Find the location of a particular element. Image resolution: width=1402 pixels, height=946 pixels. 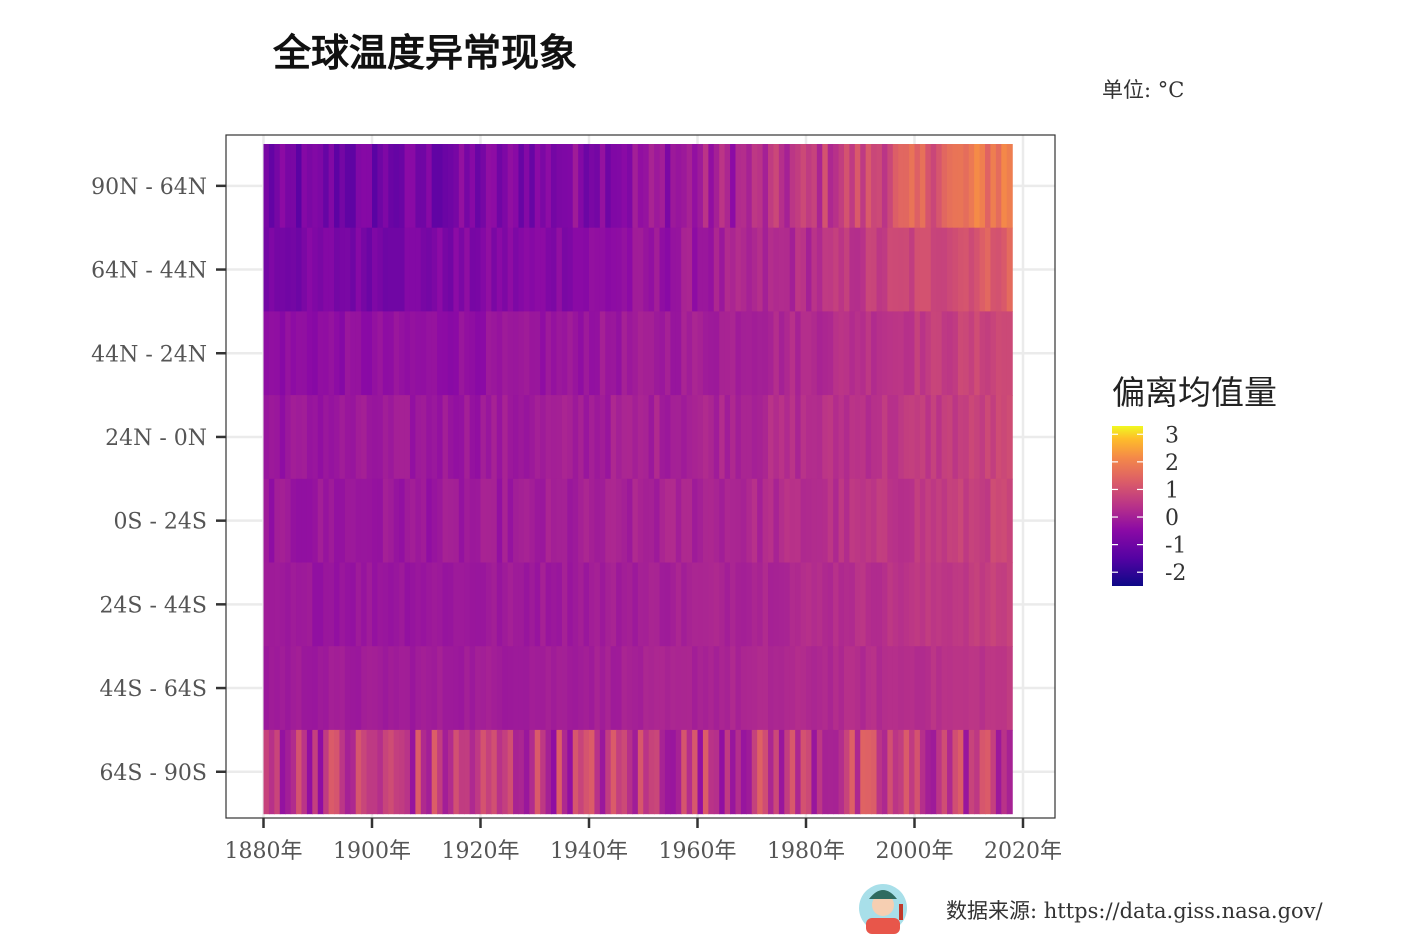

y-tick-label: 90N - 64N is located at coordinates (149, 187).